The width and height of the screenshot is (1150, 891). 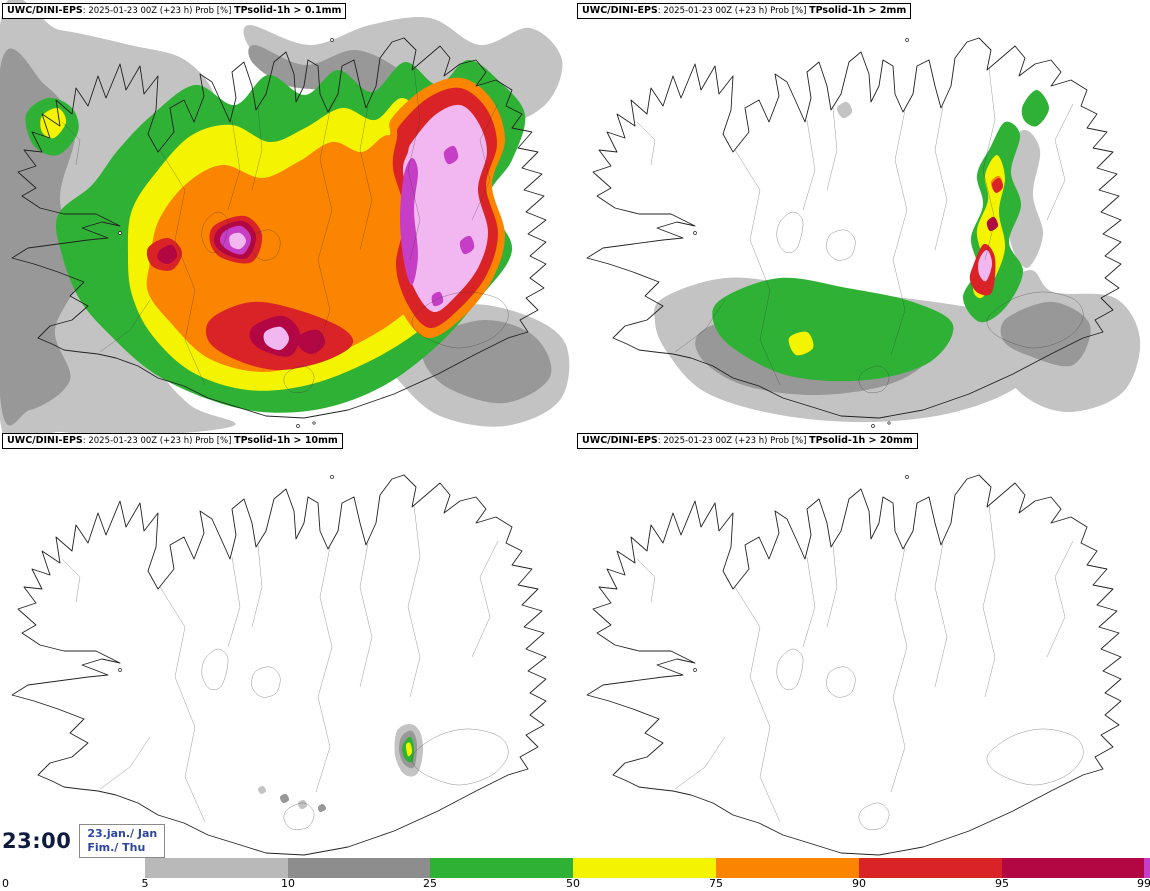 What do you see at coordinates (858, 10) in the screenshot?
I see `threshold-label: TPsolid-1h > 2mm` at bounding box center [858, 10].